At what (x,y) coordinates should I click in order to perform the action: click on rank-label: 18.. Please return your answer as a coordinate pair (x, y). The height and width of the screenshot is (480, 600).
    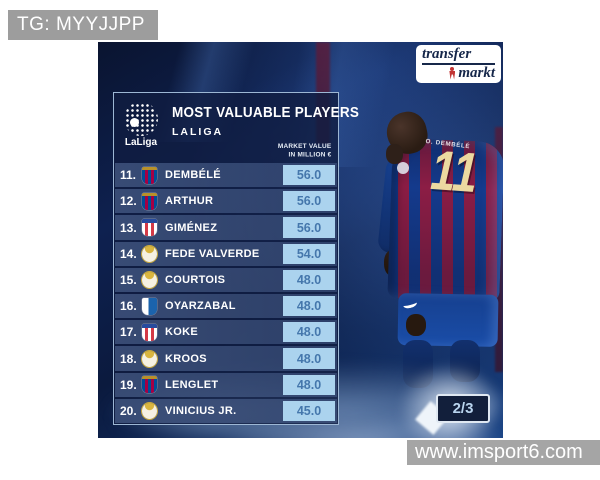
    Looking at the image, I should click on (128, 358).